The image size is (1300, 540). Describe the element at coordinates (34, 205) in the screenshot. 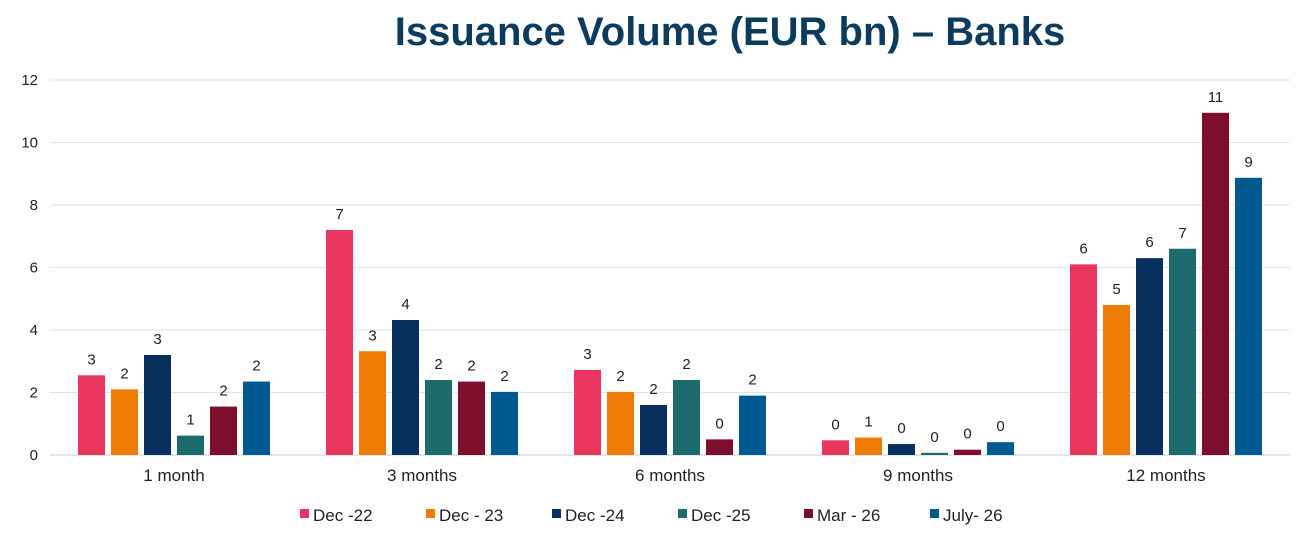

I see `y-tick-label: 8` at that location.